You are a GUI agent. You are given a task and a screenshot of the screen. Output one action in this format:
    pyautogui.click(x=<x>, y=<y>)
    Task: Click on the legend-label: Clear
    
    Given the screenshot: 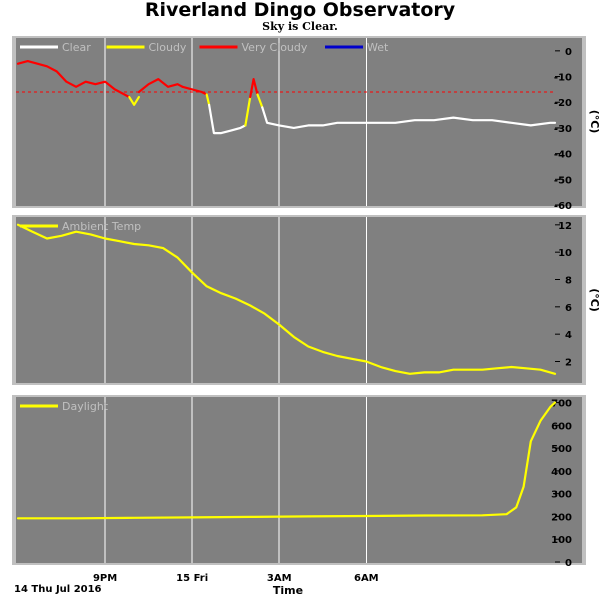 What is the action you would take?
    pyautogui.click(x=76, y=47)
    